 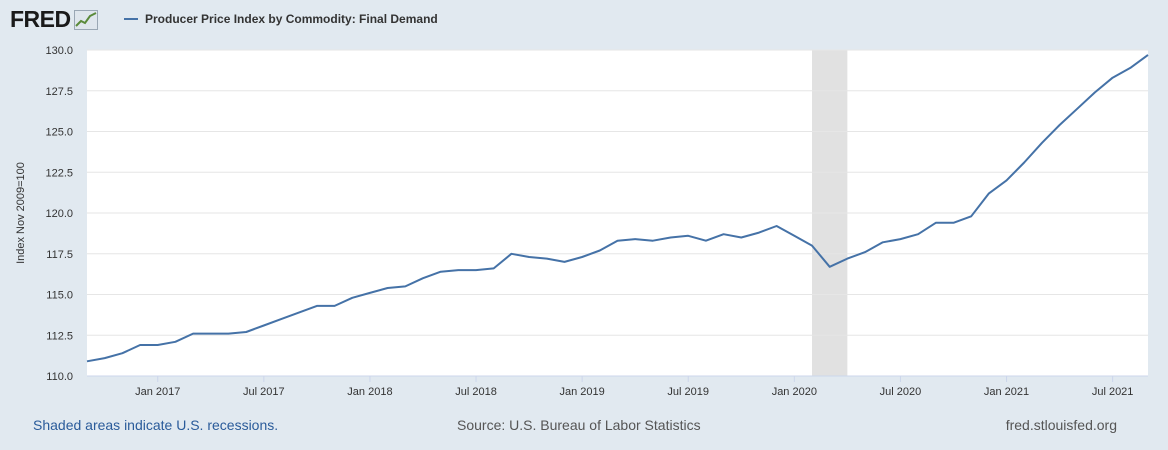 I want to click on y-tick-label-4: 120.0, so click(x=59, y=214).